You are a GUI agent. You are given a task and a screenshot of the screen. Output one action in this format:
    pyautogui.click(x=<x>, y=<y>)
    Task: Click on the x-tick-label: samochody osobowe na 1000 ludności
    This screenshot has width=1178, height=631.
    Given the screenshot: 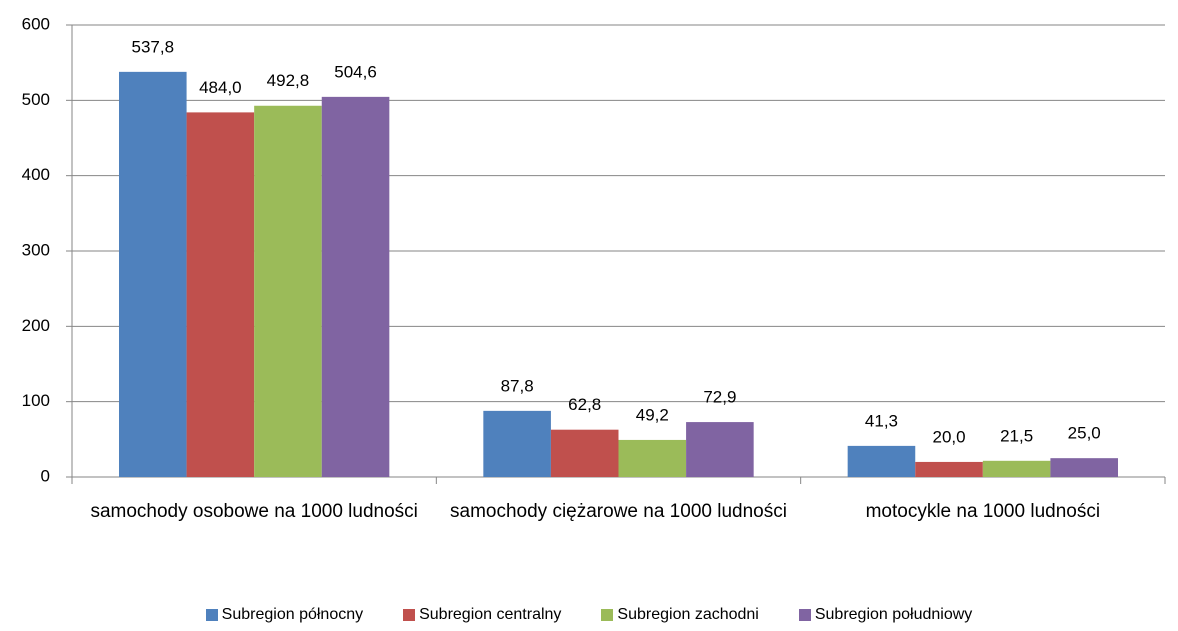 What is the action you would take?
    pyautogui.click(x=254, y=511)
    